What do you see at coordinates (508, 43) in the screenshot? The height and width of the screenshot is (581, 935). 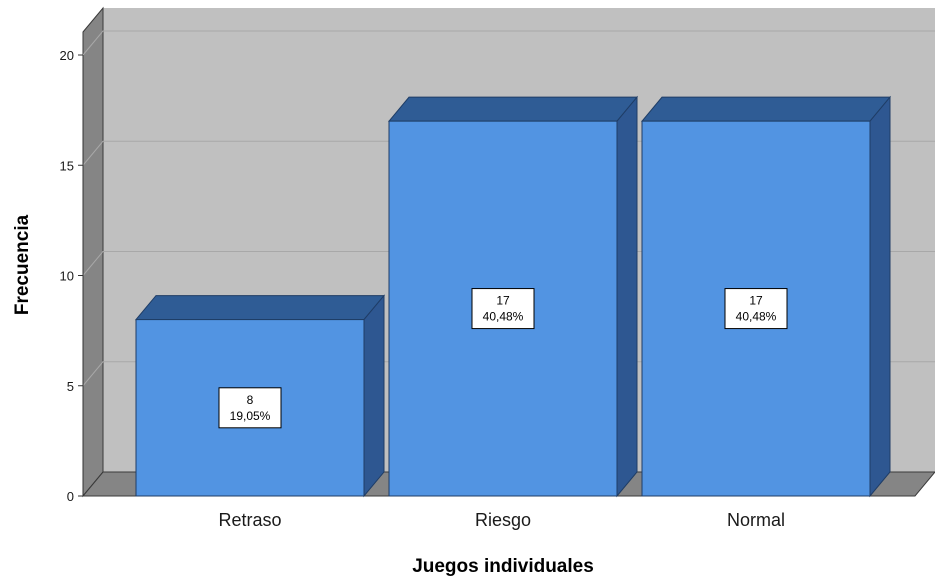 I see `gridline` at bounding box center [508, 43].